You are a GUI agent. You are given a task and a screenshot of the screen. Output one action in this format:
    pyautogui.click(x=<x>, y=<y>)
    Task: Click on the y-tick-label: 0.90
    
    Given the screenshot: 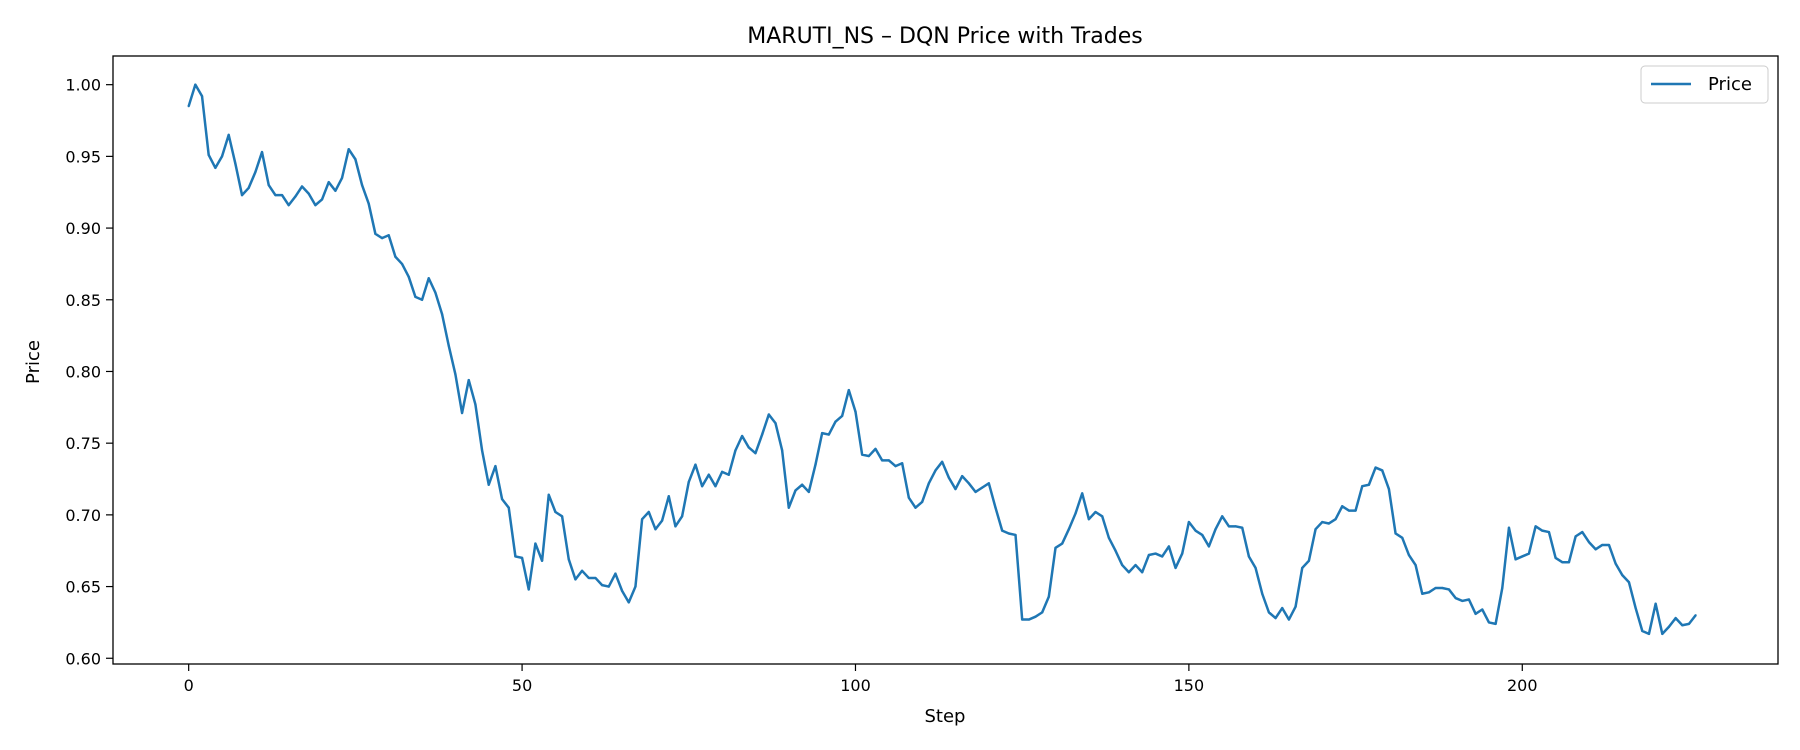 What is the action you would take?
    pyautogui.click(x=83, y=228)
    